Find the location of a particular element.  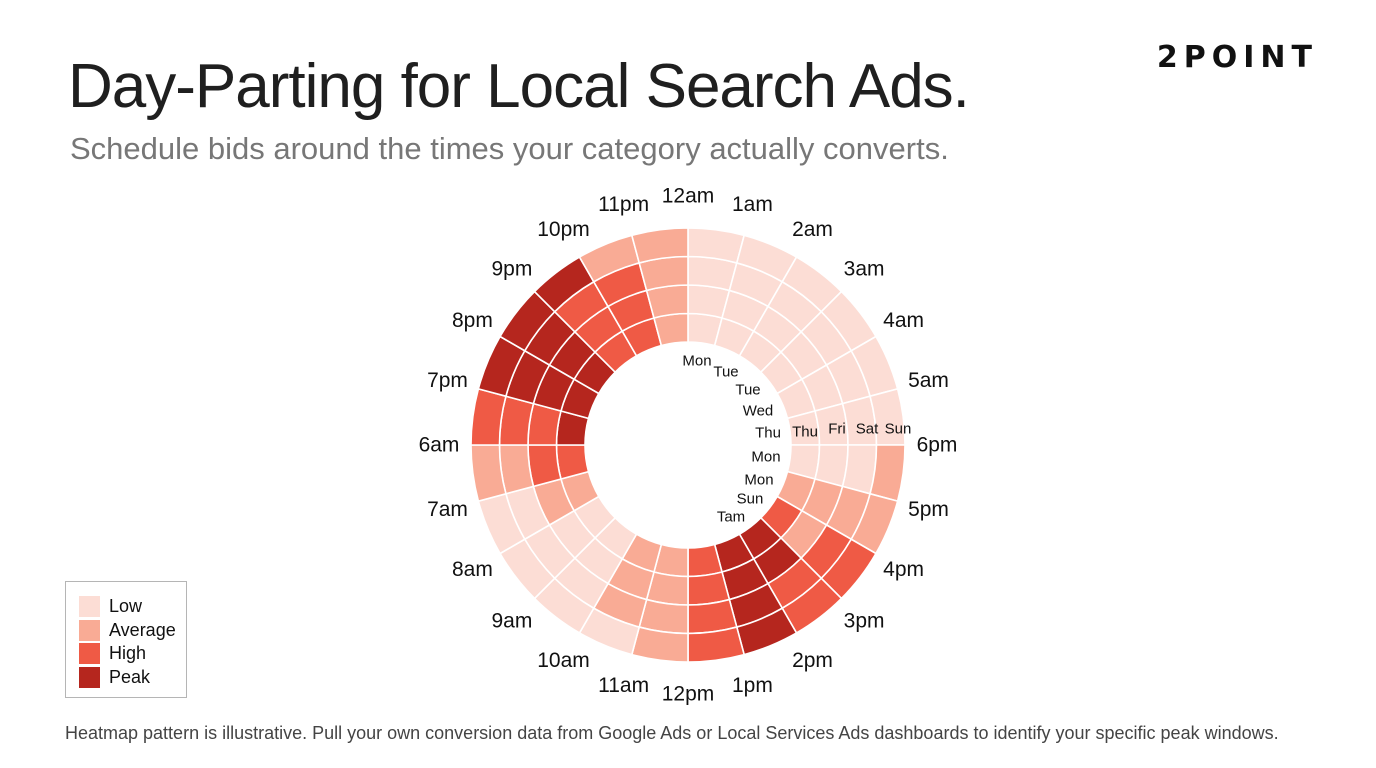

hour-label: 6am is located at coordinates (439, 445).